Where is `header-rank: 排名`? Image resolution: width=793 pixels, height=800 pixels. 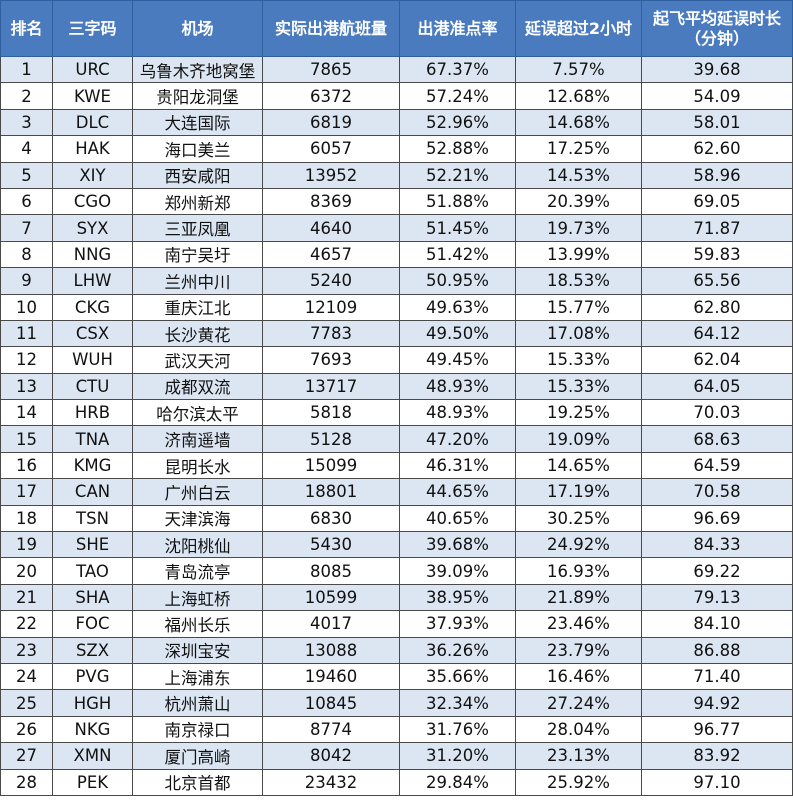 header-rank: 排名 is located at coordinates (26, 28).